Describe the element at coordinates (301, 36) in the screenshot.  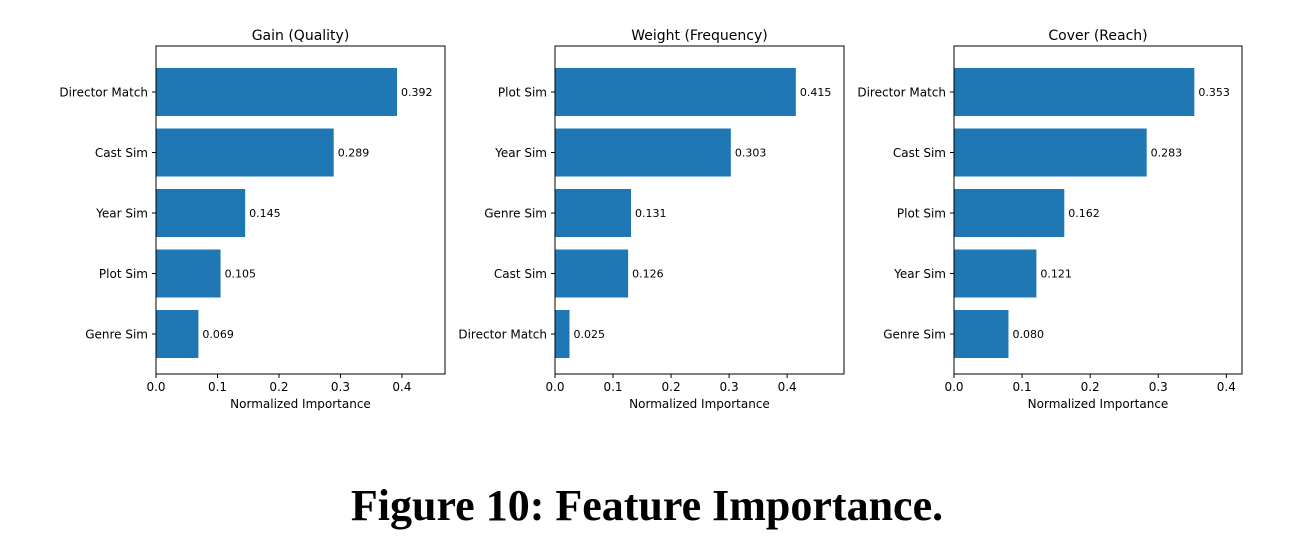
I see `gain-chart-title: Gain (Quality)` at that location.